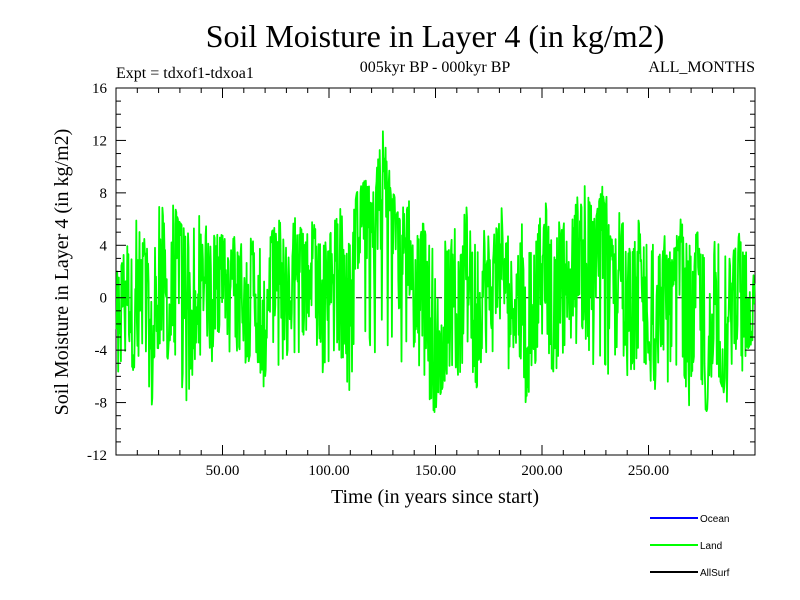 The image size is (800, 600). Describe the element at coordinates (104, 194) in the screenshot. I see `y-tick-label: 8` at that location.